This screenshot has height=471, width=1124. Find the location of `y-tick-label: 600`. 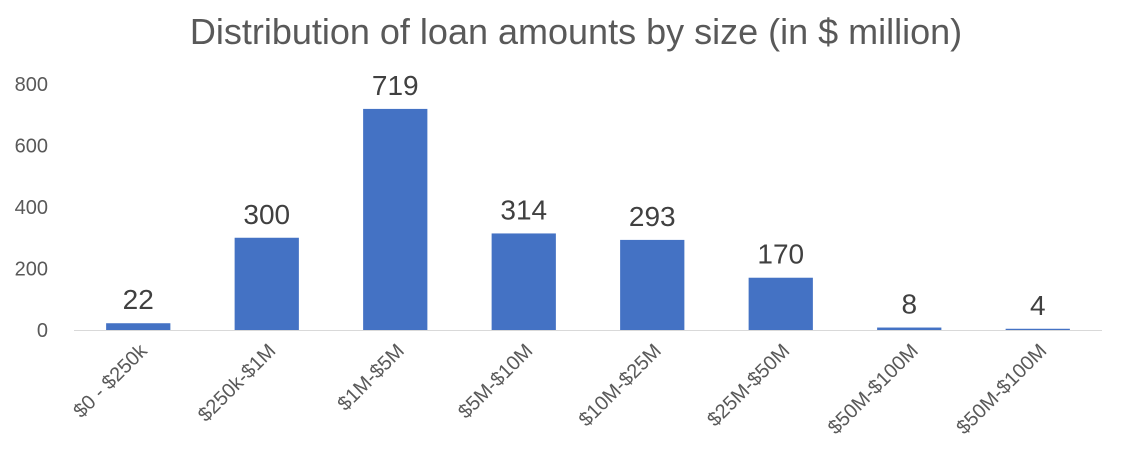

y-tick-label: 600 is located at coordinates (31, 147).